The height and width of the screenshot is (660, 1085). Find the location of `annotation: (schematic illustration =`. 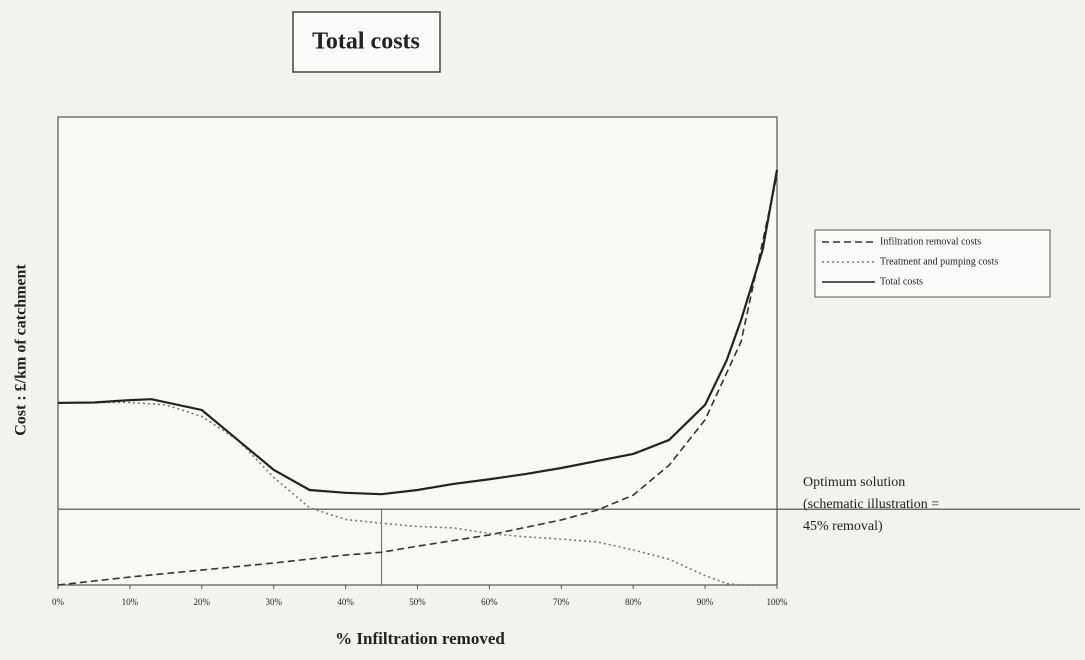

annotation: (schematic illustration = is located at coordinates (871, 504).